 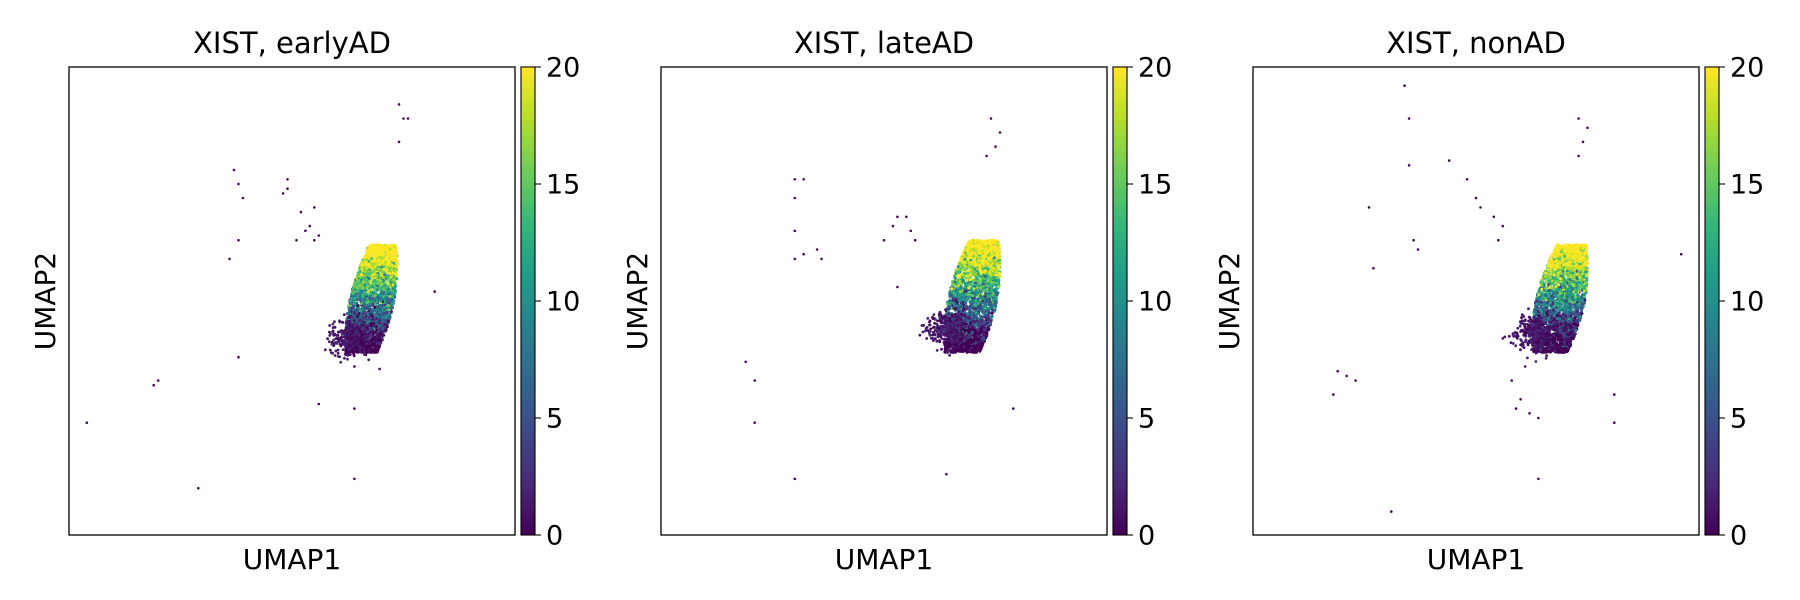 What do you see at coordinates (563, 302) in the screenshot?
I see `colorbar-tick-label: 10` at bounding box center [563, 302].